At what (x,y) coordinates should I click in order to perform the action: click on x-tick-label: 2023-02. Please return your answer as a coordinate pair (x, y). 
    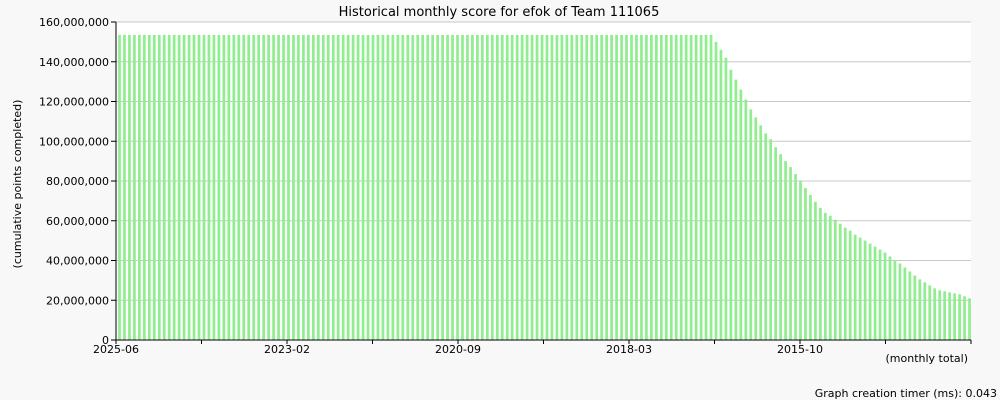
    Looking at the image, I should click on (287, 349).